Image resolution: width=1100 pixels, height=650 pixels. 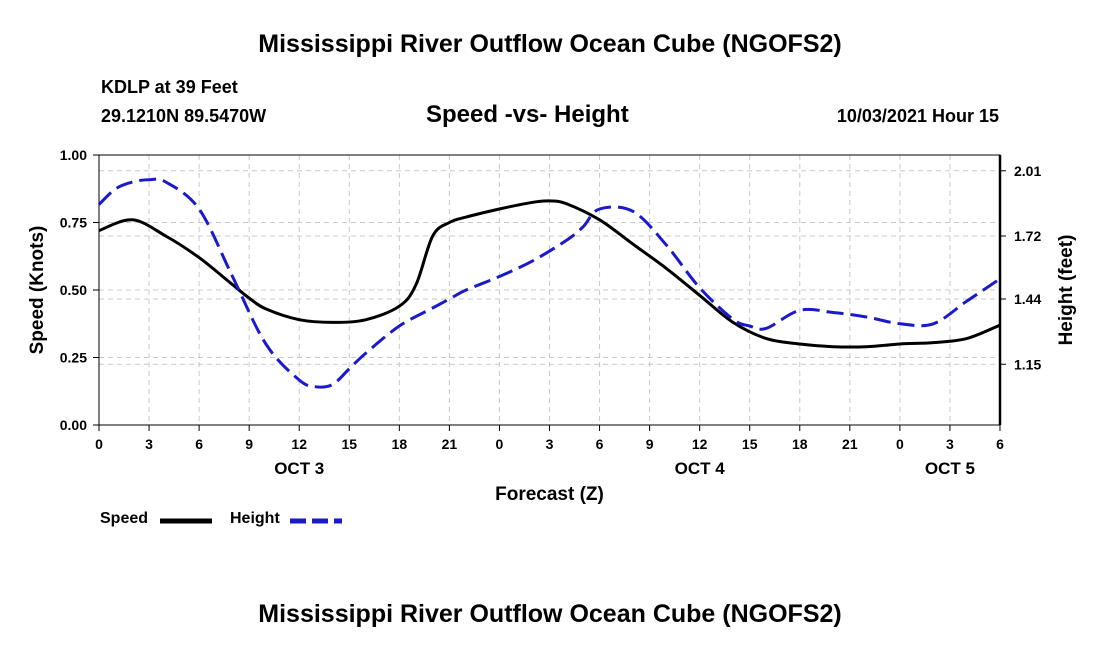 What do you see at coordinates (917, 116) in the screenshot?
I see `datetime-label: 10/03/2021 Hour 15` at bounding box center [917, 116].